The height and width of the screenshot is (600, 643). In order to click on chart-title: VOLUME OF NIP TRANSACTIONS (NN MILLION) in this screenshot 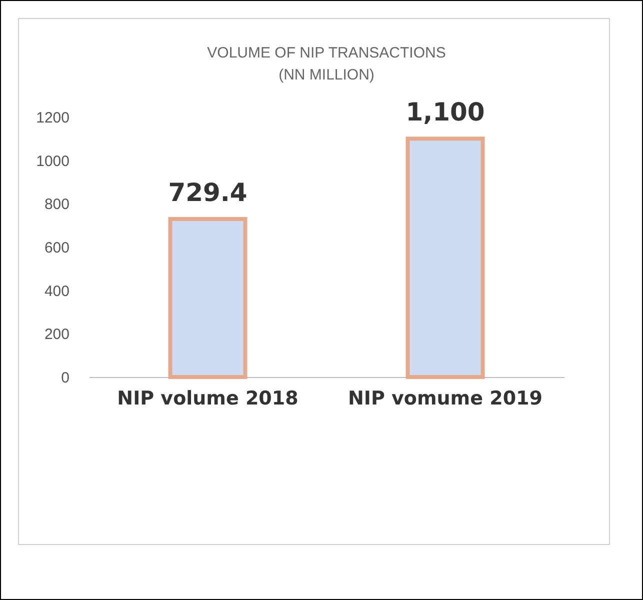, I will do `click(326, 64)`.